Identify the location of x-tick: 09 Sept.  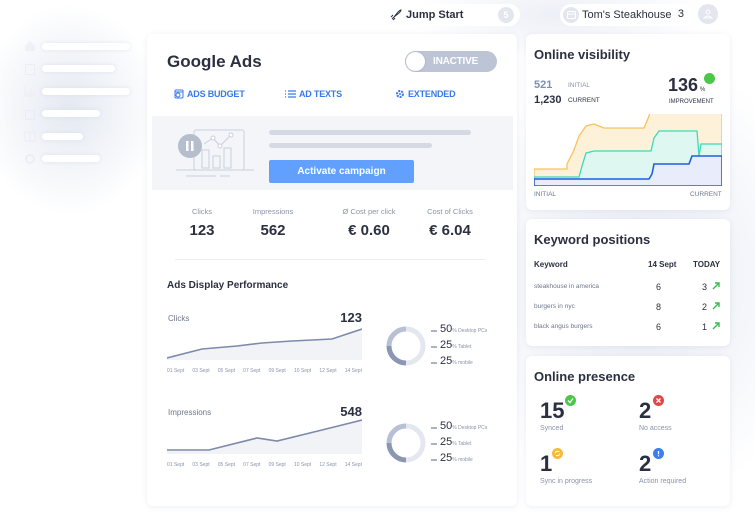
(277, 465).